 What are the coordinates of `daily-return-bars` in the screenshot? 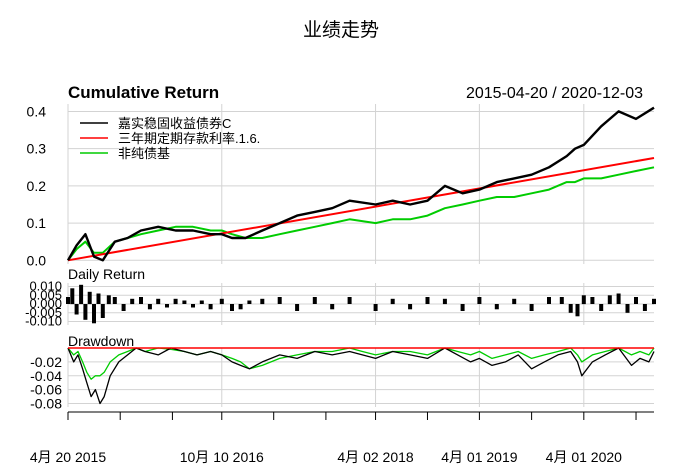 It's located at (361, 304).